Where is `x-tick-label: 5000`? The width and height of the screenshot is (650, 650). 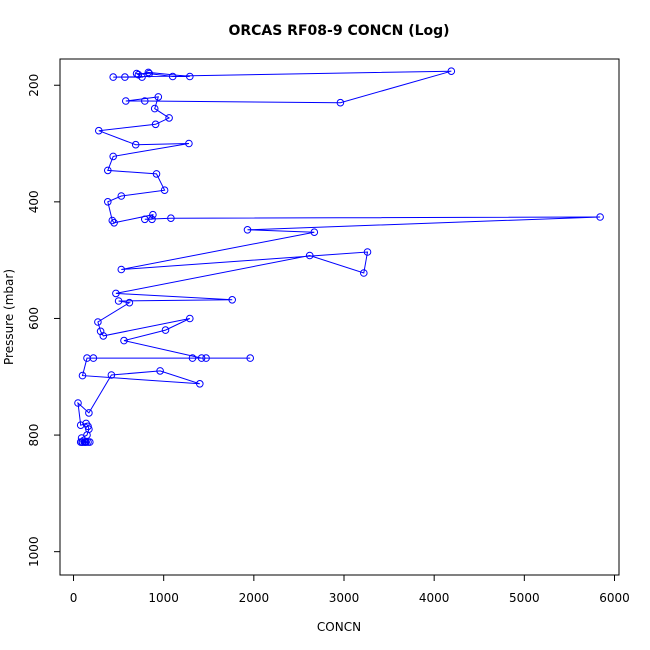 x-tick-label: 5000 is located at coordinates (524, 598).